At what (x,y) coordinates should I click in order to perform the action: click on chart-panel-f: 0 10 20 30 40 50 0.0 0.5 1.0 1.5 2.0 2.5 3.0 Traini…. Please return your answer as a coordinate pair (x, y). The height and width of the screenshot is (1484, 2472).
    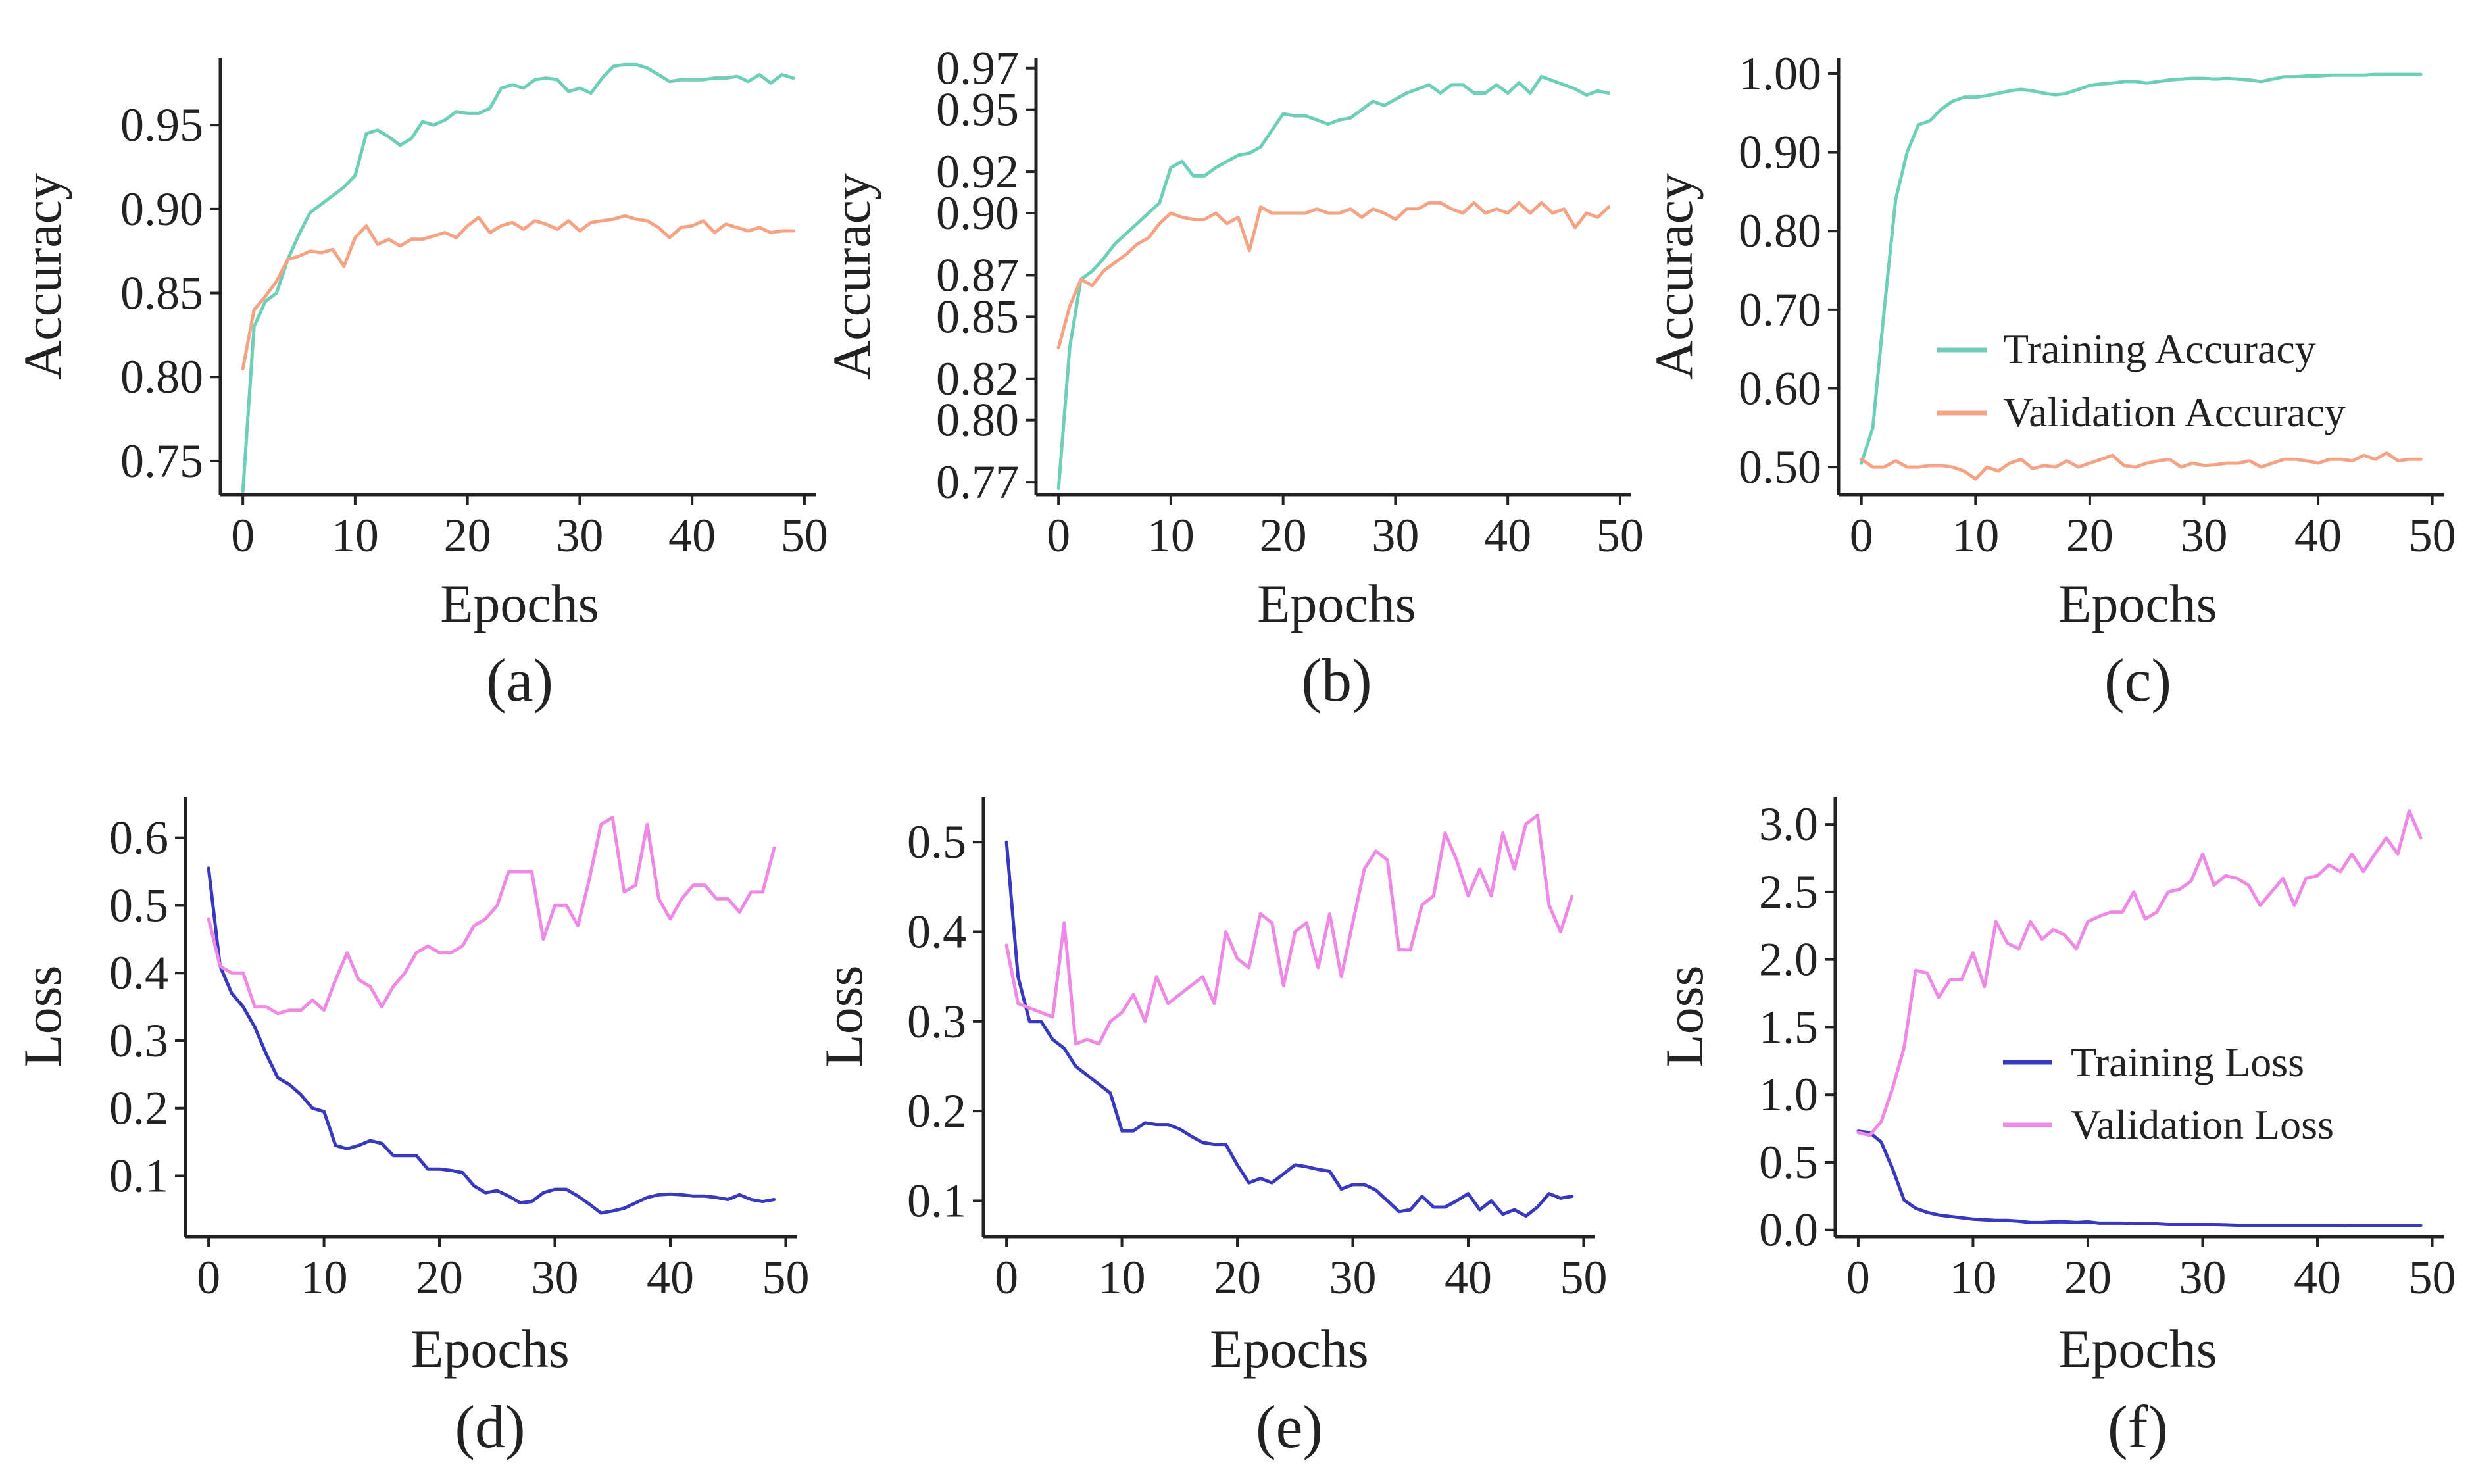
    Looking at the image, I should click on (2055, 1128).